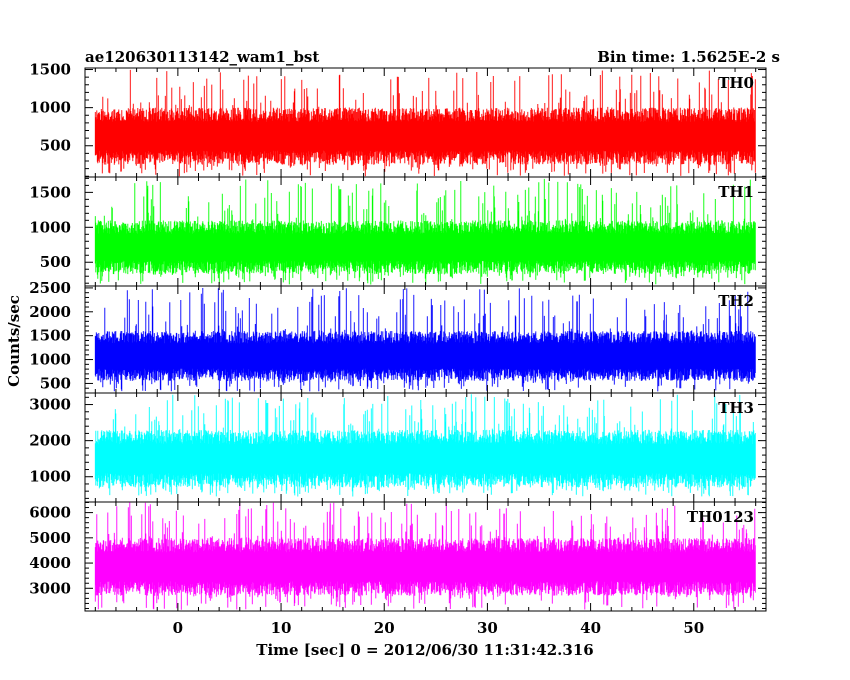 The image size is (850, 680). What do you see at coordinates (688, 57) in the screenshot?
I see `bin-time-label: Bin time: 1.5625E-2 s` at bounding box center [688, 57].